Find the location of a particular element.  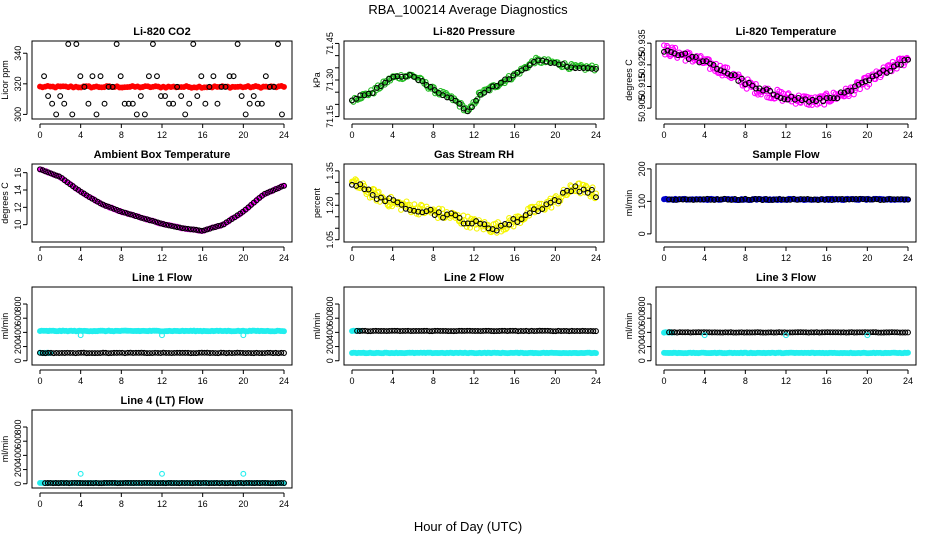

y-tick-label: 50.905 is located at coordinates (642, 108).